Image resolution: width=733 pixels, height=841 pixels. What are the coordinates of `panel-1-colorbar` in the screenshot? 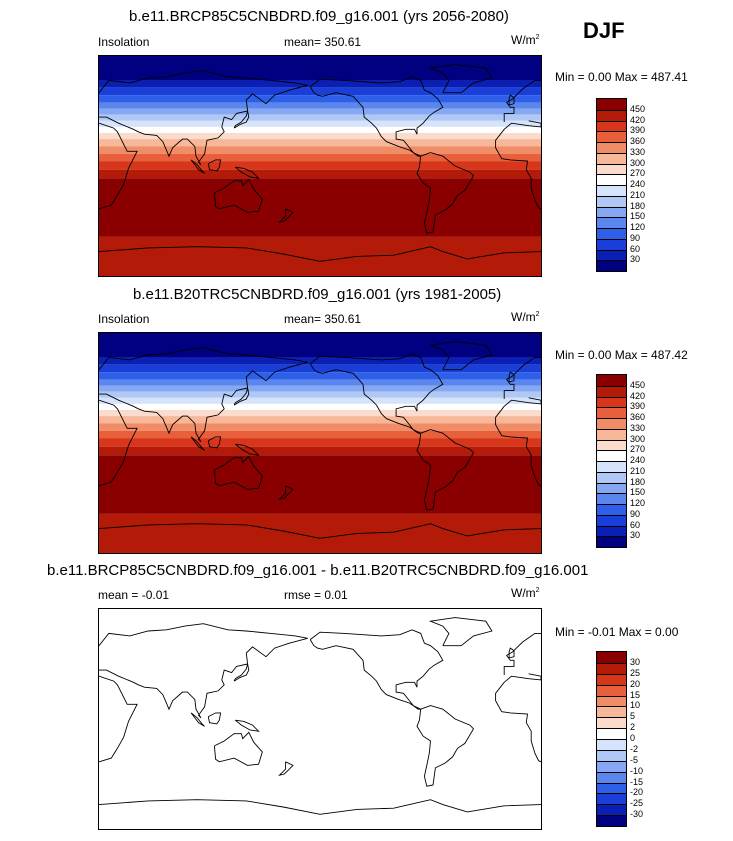 It's located at (611, 185).